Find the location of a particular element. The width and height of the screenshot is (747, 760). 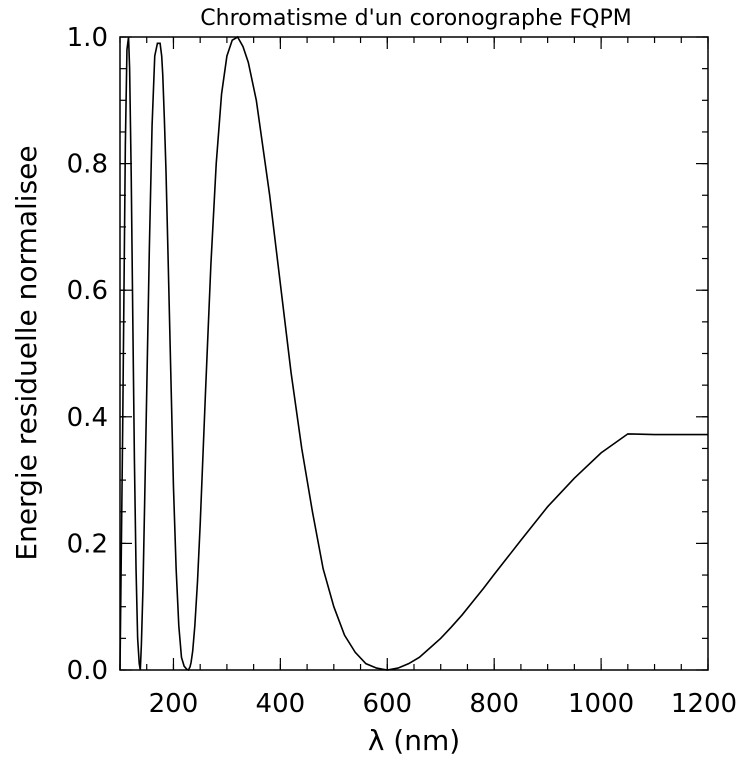

y-tick-label: 0.8 is located at coordinates (87, 165).